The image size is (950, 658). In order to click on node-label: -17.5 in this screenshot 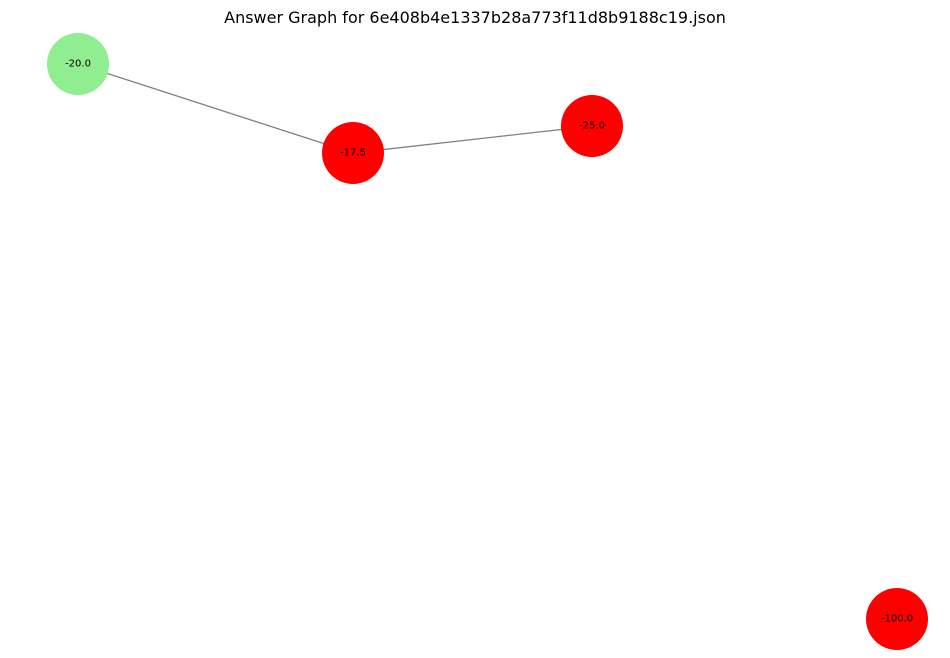, I will do `click(353, 153)`.